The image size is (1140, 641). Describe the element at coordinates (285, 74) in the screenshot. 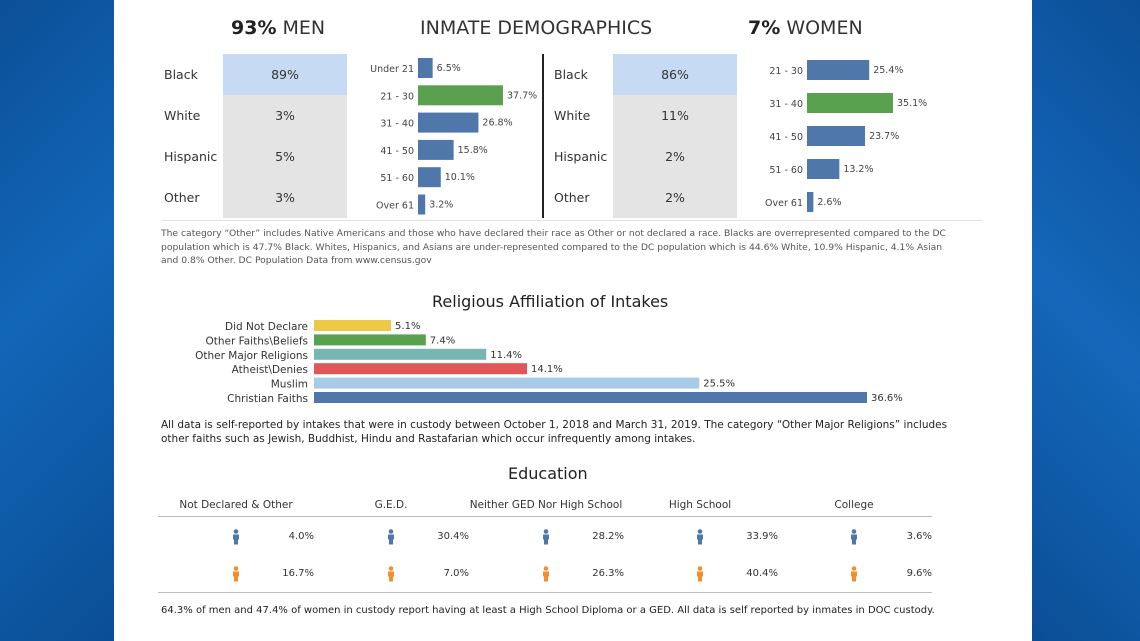

I see `men-race-value: 89%` at that location.